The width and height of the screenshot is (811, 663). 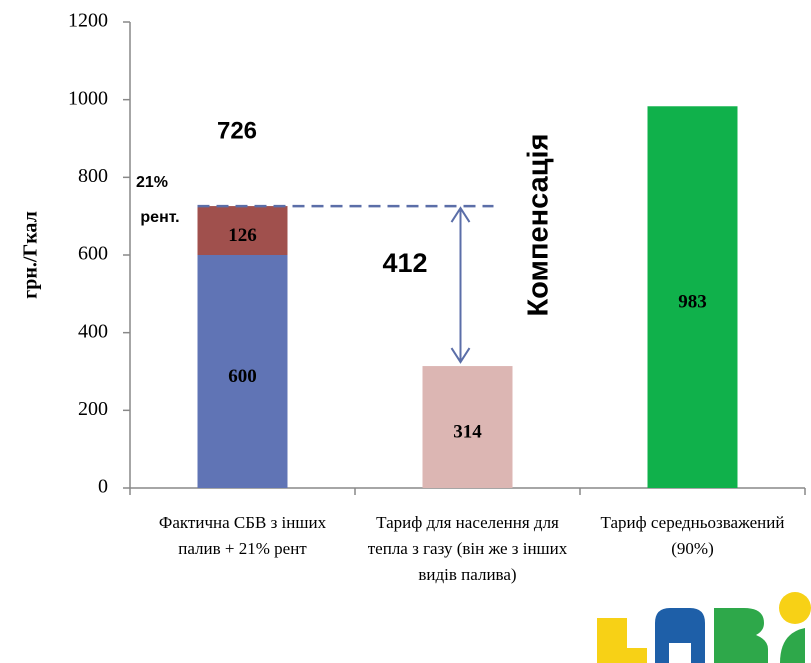 I want to click on compensation-label: Компенсація, so click(x=539, y=224).